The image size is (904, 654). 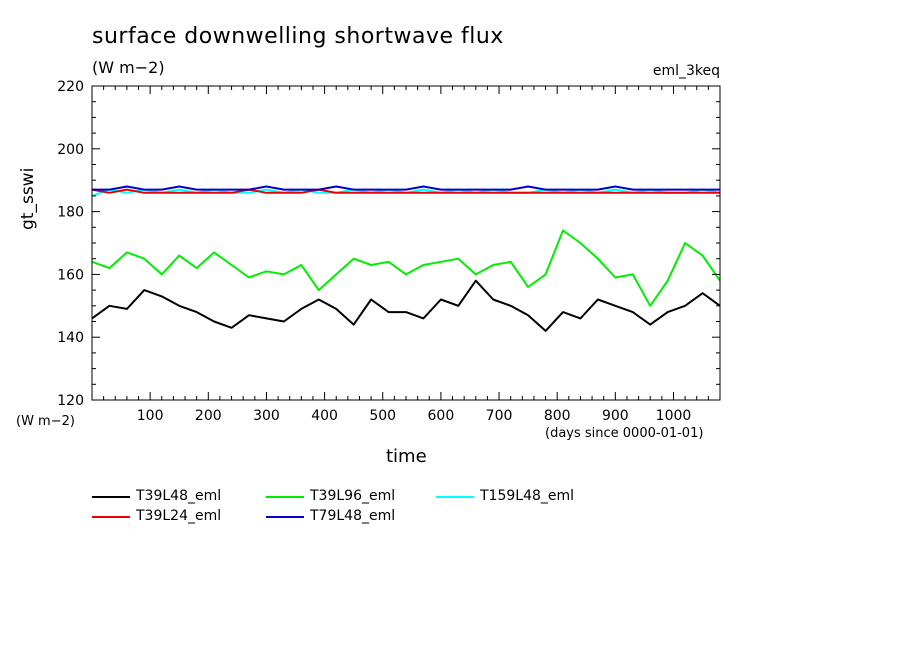 I want to click on y-axis-units: (W m−2), so click(x=45, y=421).